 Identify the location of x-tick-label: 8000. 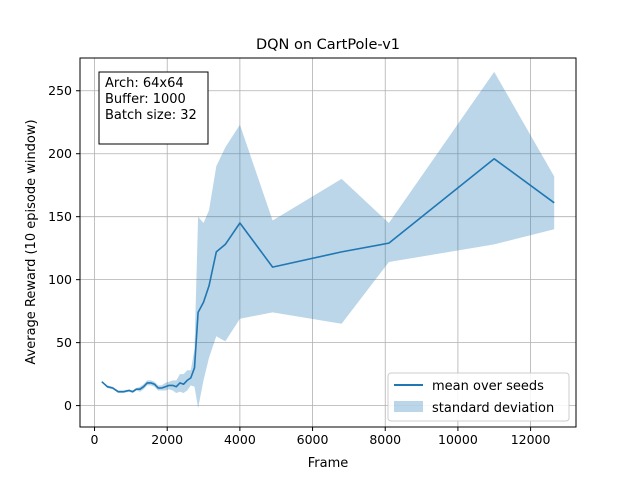
(385, 439).